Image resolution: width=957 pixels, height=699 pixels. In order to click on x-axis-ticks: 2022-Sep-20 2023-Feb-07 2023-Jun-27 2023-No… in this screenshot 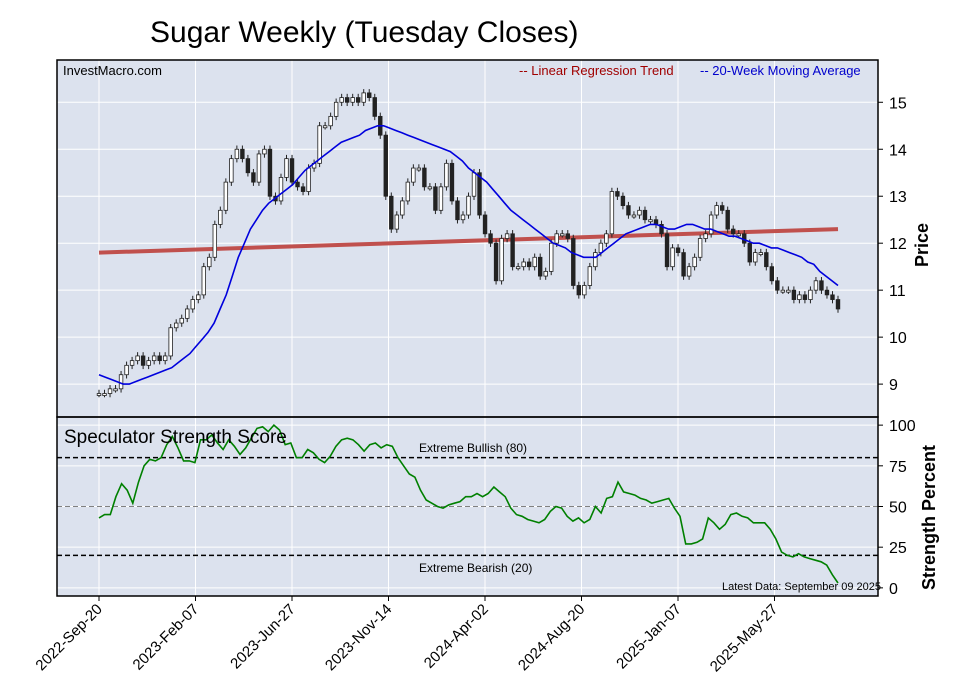, I will do `click(406, 635)`.